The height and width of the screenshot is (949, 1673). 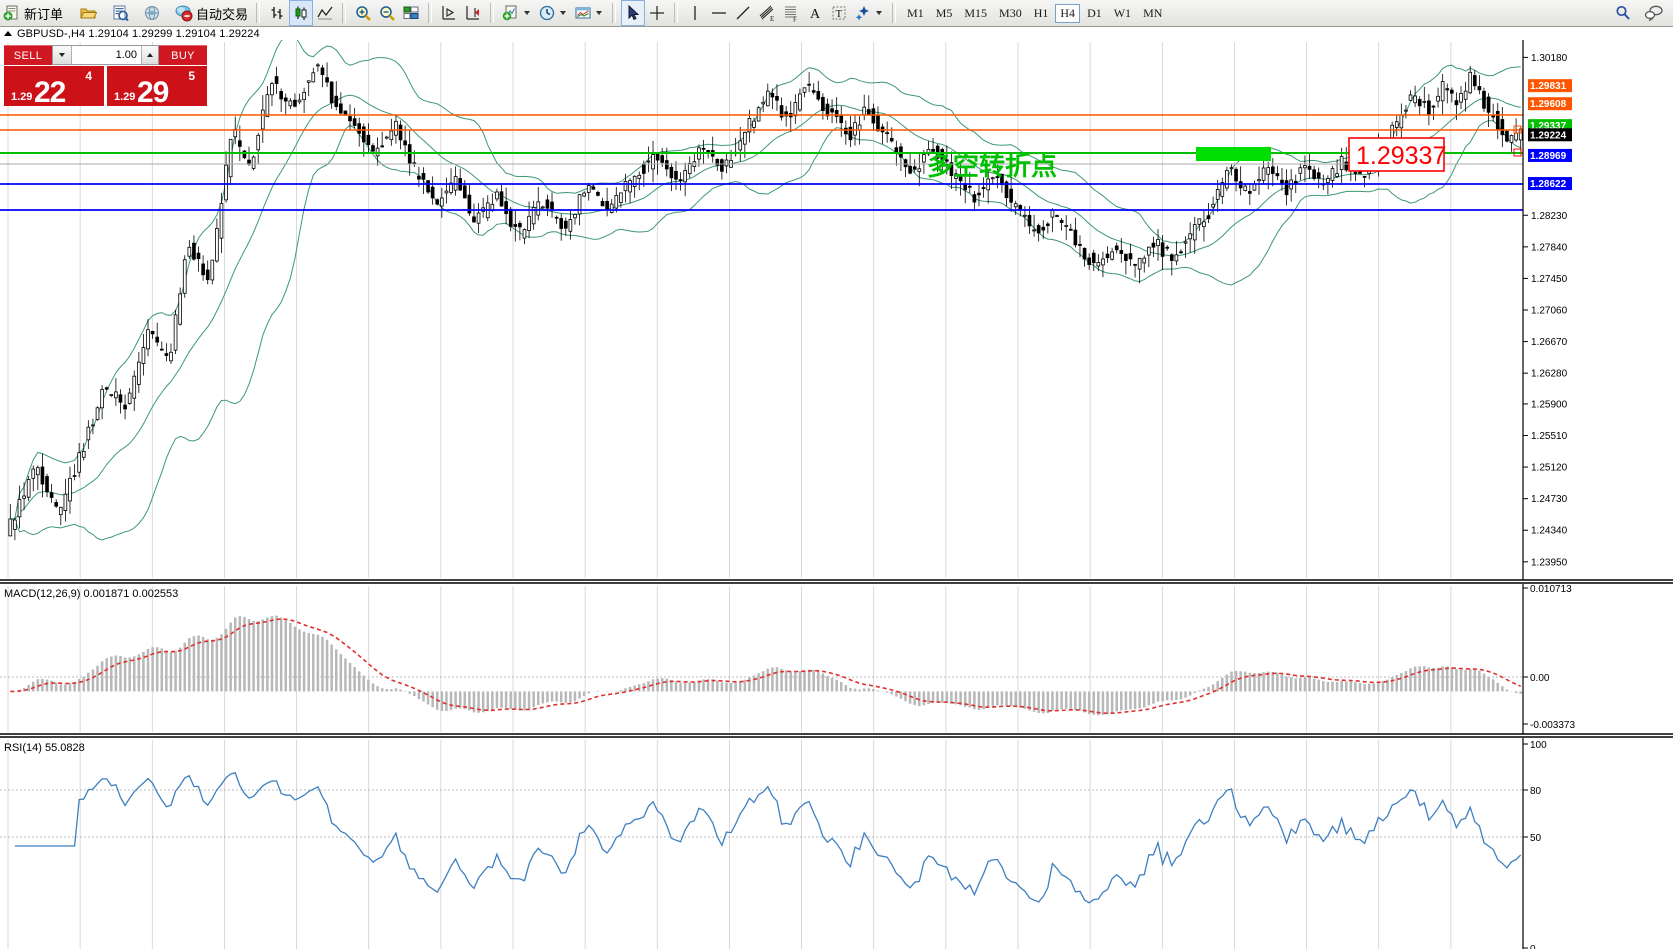 What do you see at coordinates (1068, 13) in the screenshot?
I see `timeframe-h4: H4` at bounding box center [1068, 13].